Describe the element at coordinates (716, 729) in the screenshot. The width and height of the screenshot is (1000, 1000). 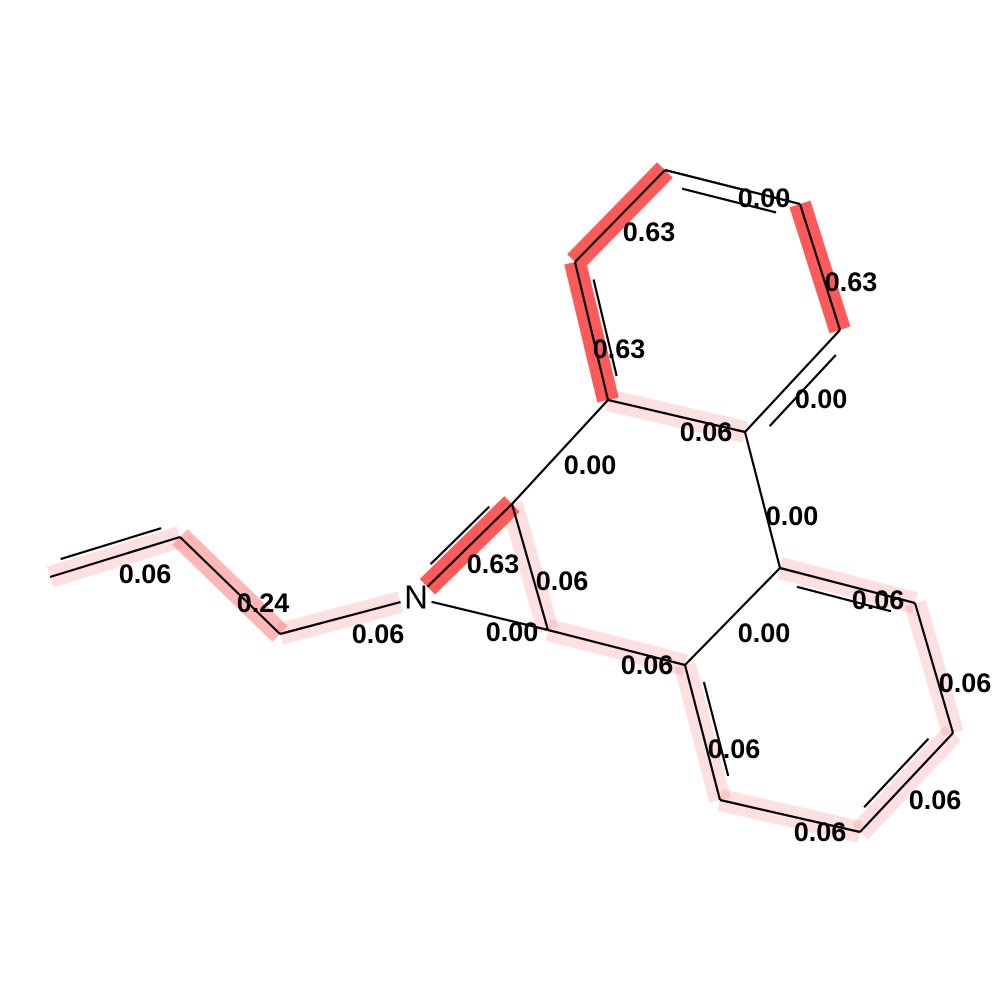
I see `bond-inner-line-b19` at that location.